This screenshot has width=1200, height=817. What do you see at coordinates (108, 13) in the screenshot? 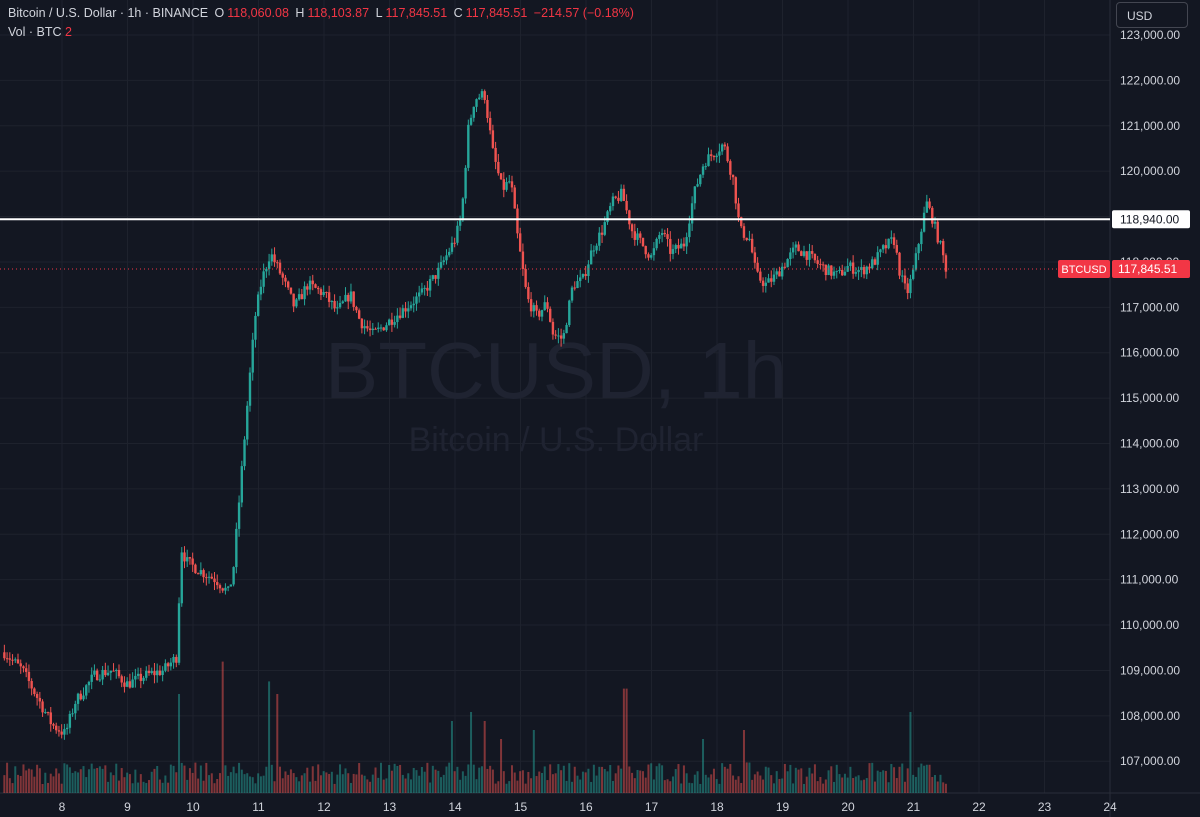
I see `symbol-line: Bitcoin / U.S. Dollar · 1h · BINANCE` at bounding box center [108, 13].